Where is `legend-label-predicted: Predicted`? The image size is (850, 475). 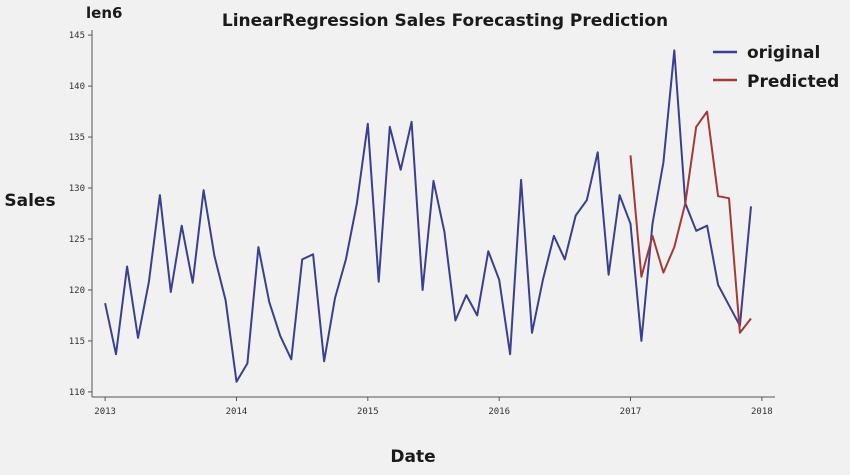 legend-label-predicted: Predicted is located at coordinates (793, 82).